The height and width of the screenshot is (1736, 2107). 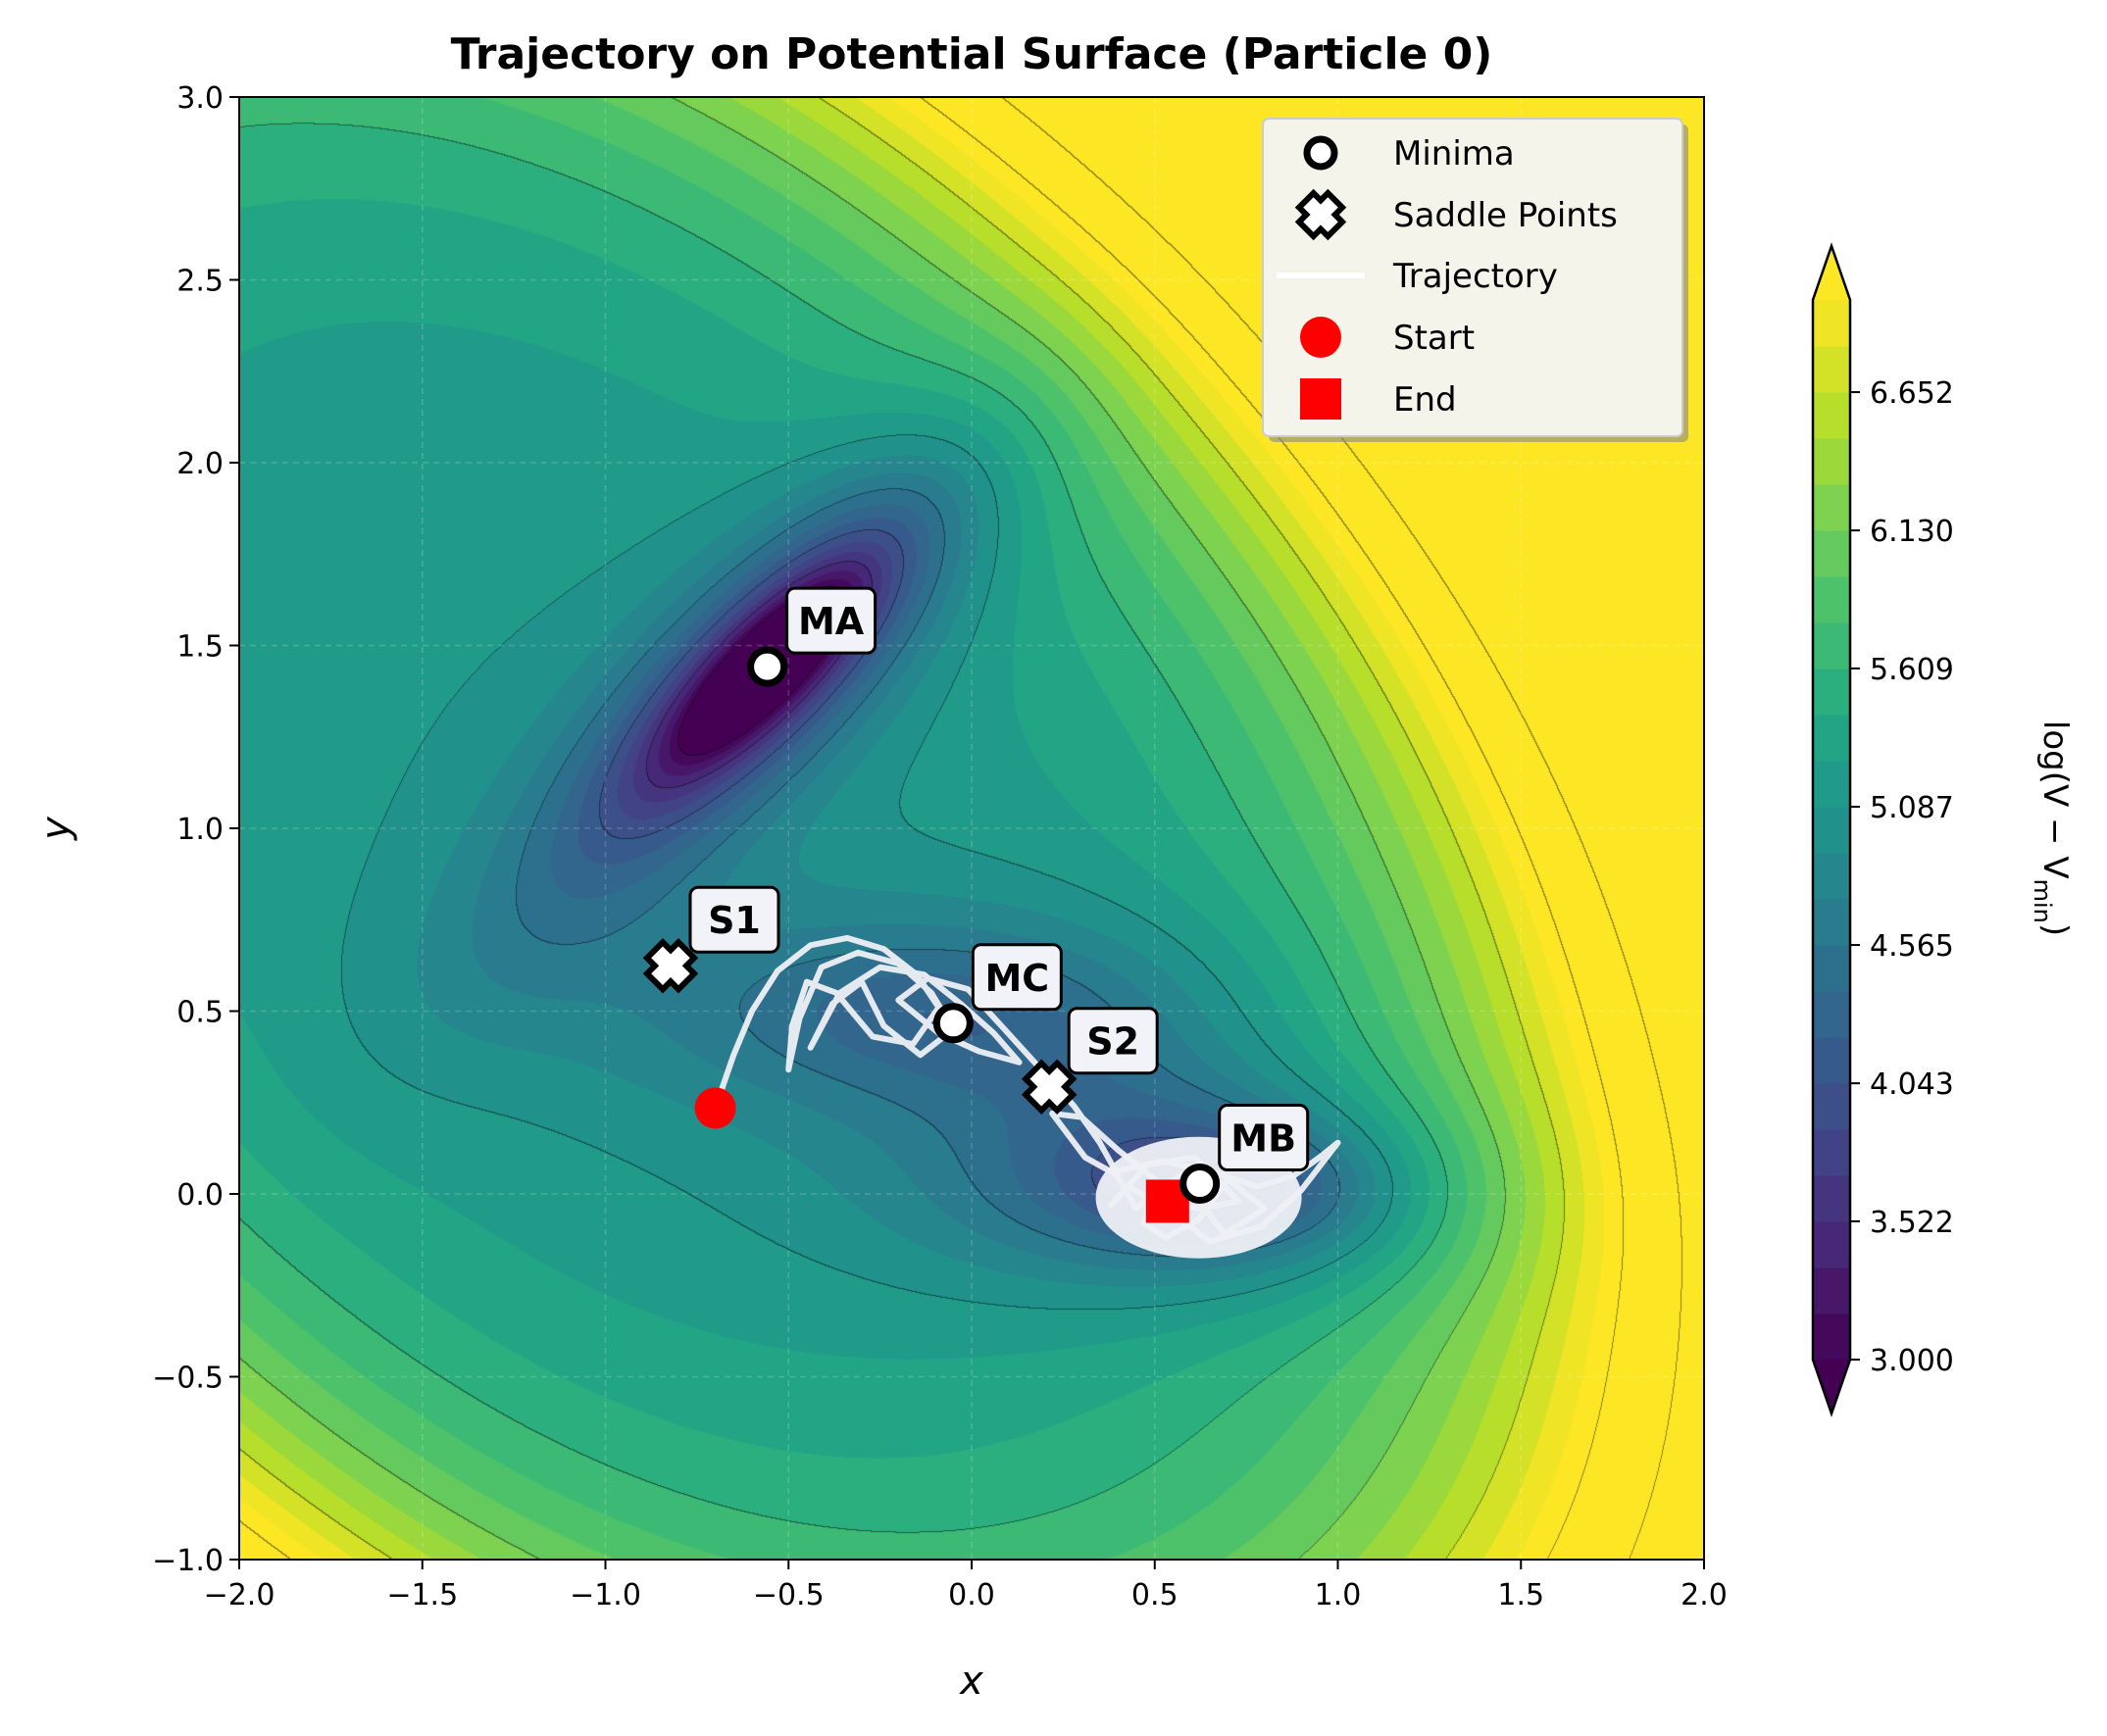 I want to click on legend-entry: Start, so click(x=1434, y=339).